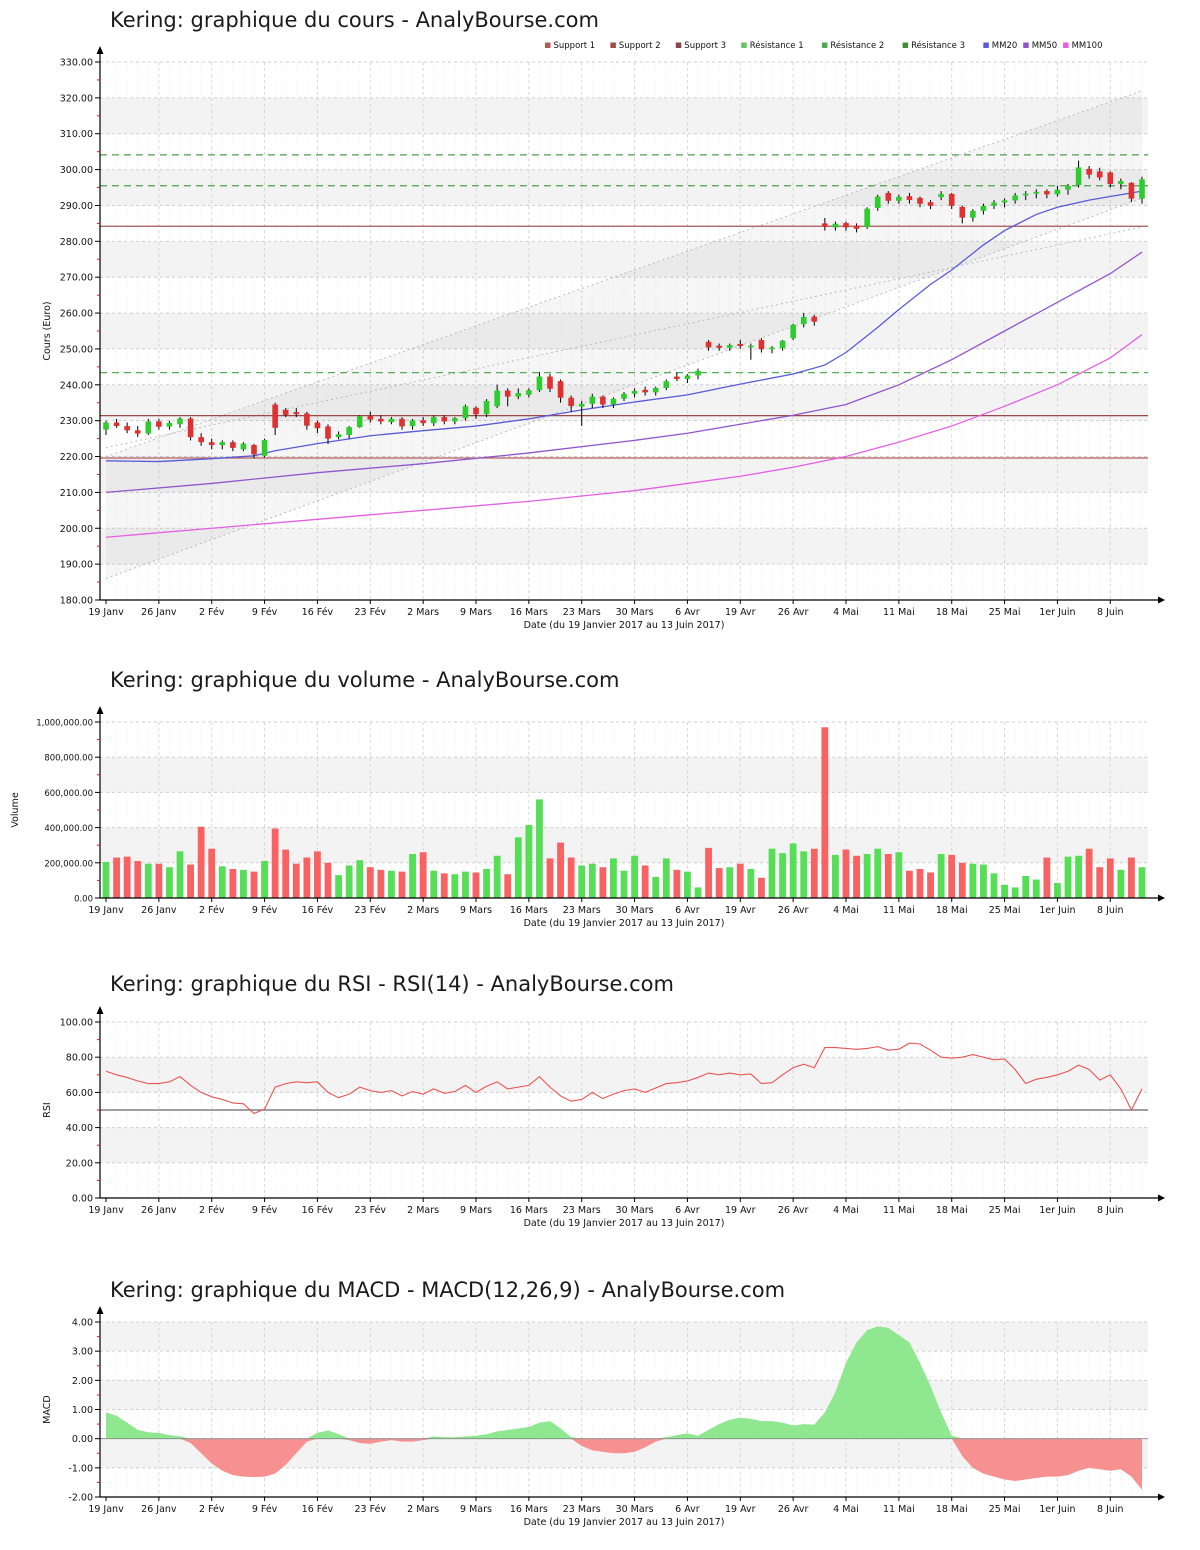 The height and width of the screenshot is (1550, 1200). I want to click on svg-text: MACD, so click(47, 1409).